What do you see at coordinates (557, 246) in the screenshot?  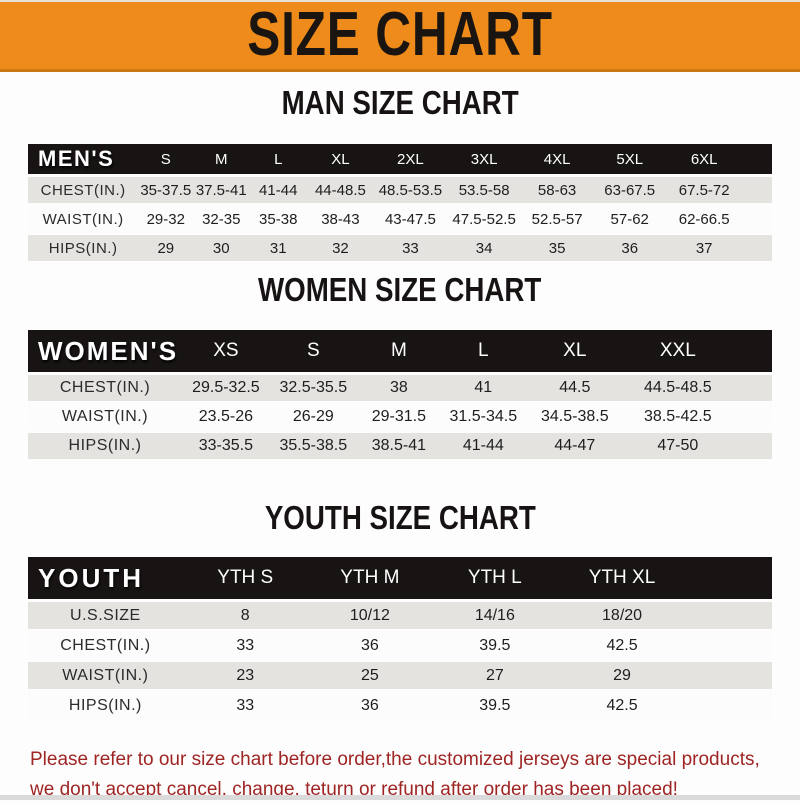 I see `size-value: 35` at bounding box center [557, 246].